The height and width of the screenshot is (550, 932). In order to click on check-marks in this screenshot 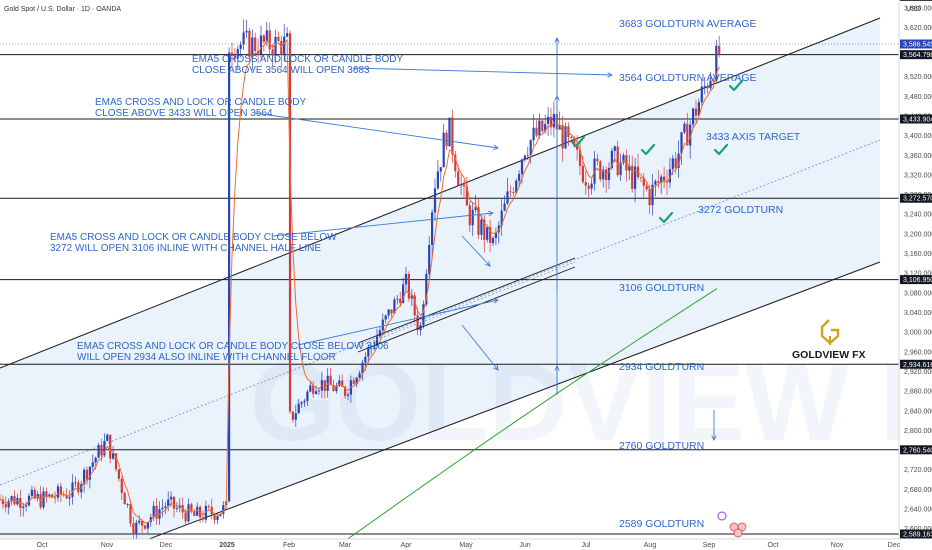, I will do `click(657, 151)`.